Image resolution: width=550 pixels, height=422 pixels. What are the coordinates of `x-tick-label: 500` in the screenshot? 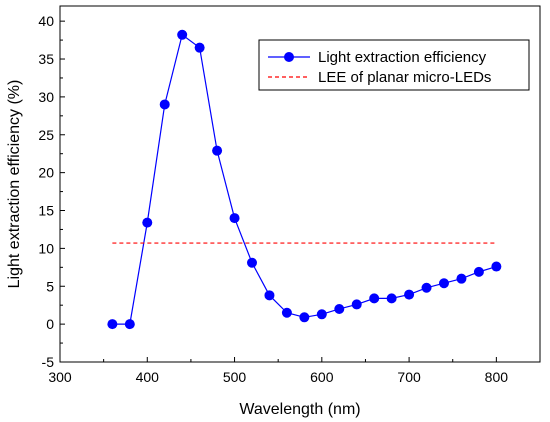 It's located at (235, 377).